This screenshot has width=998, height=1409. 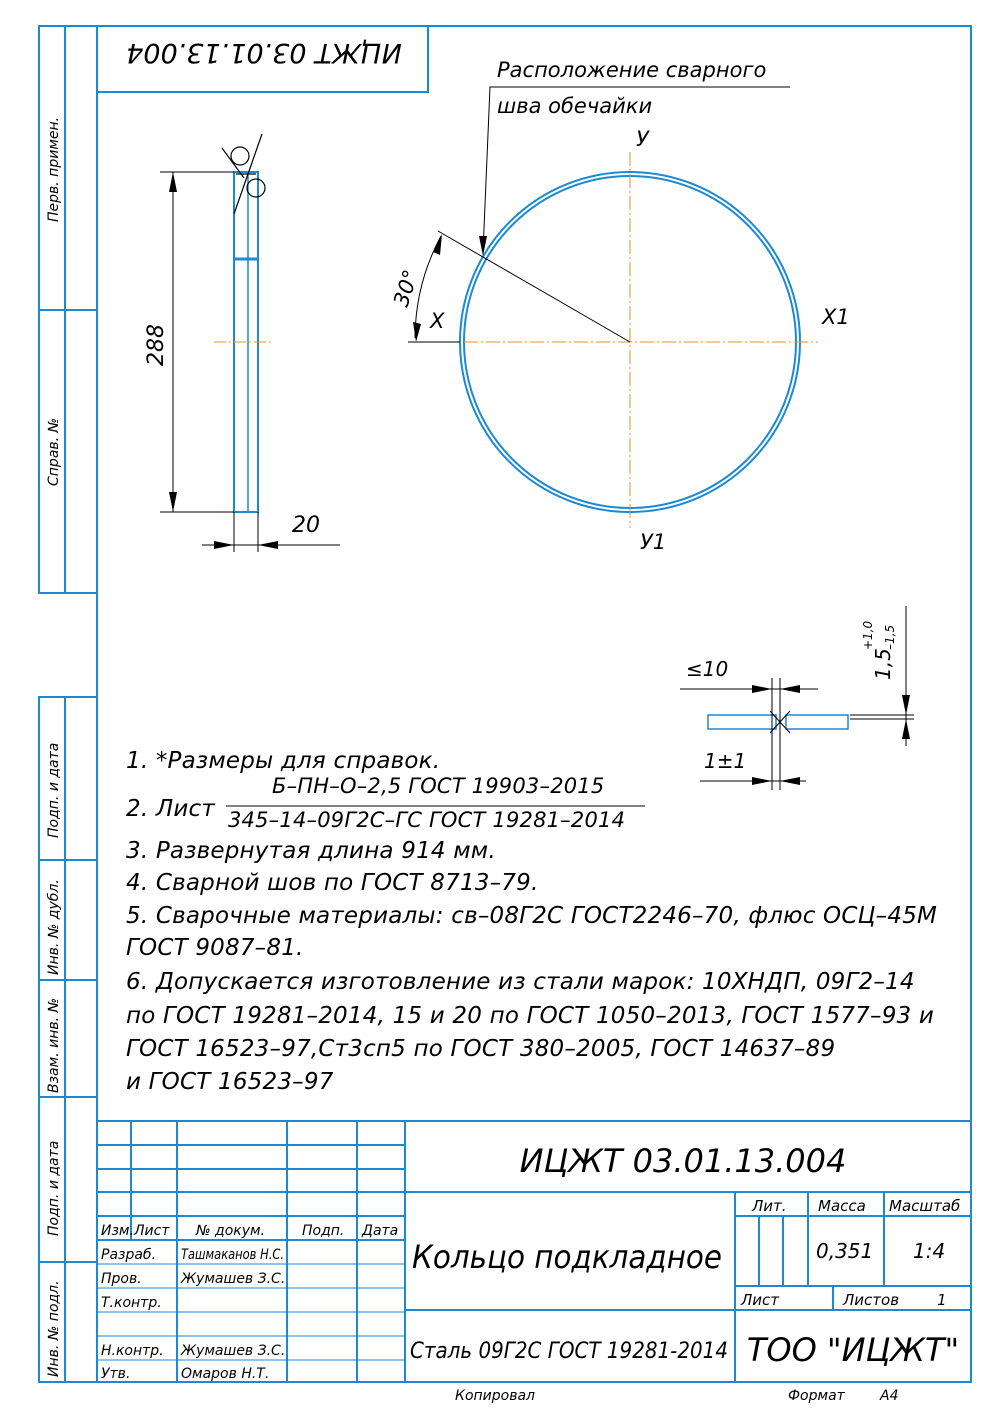 I want to click on footer-format-value: А4, so click(x=888, y=1396).